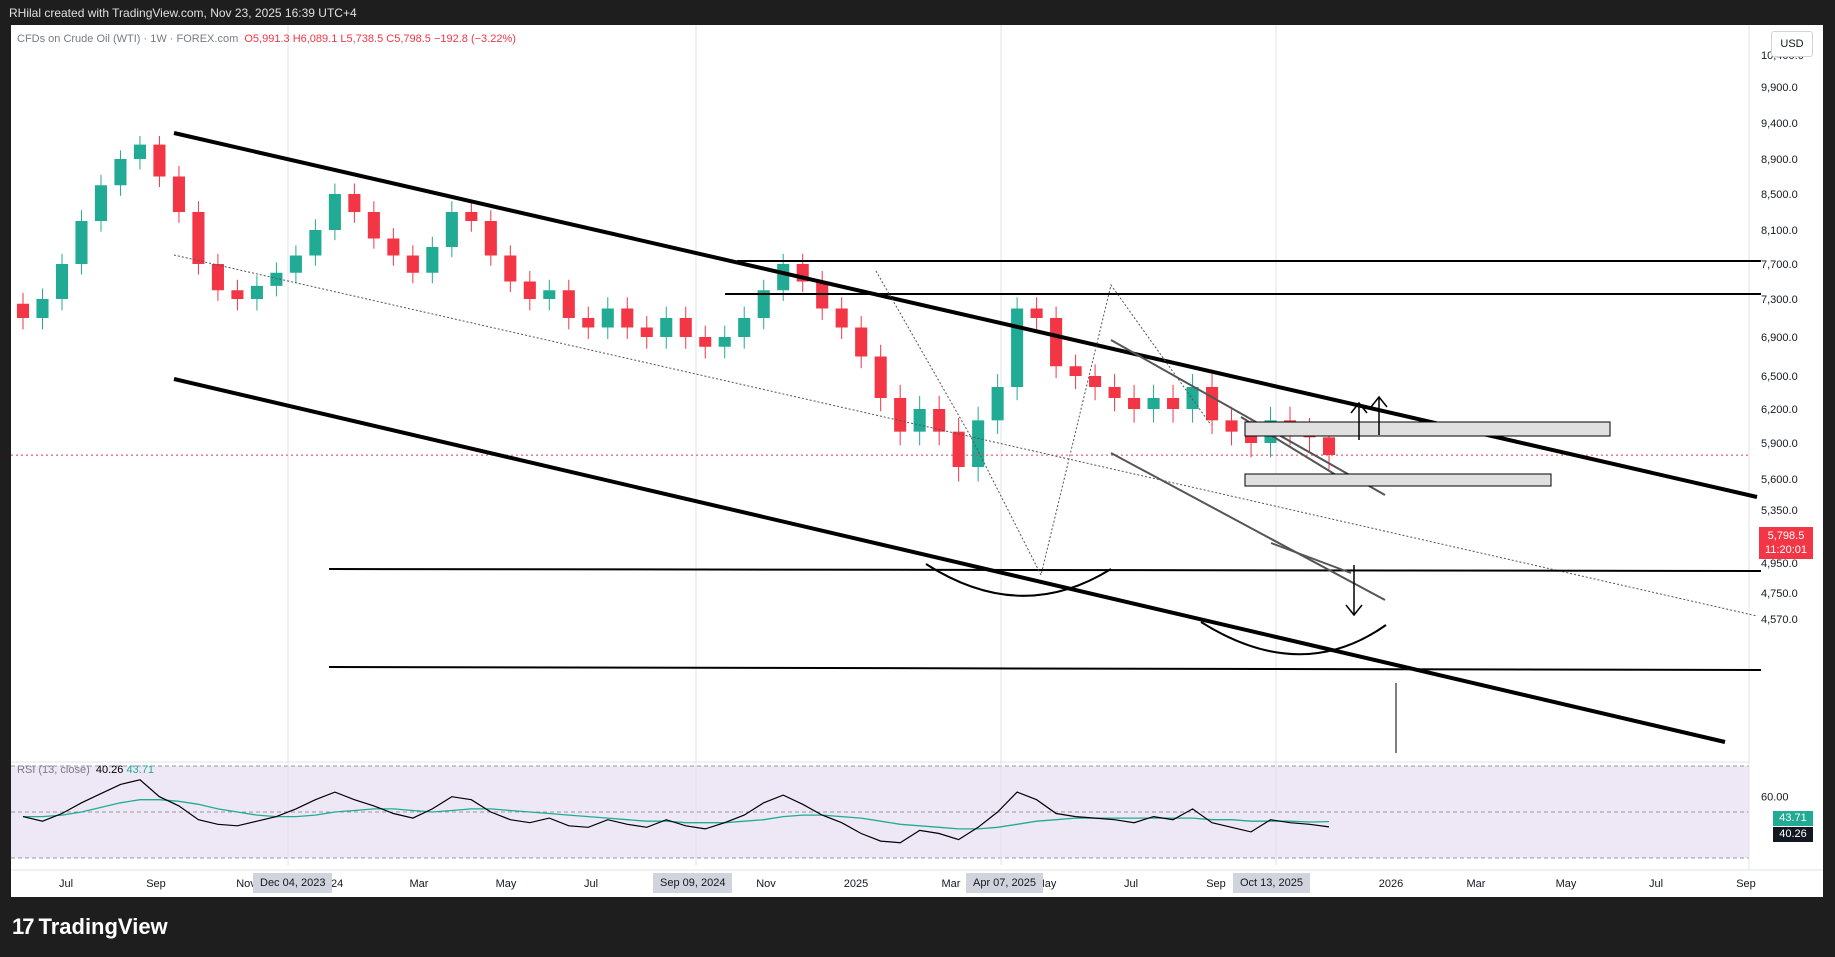 The image size is (1835, 957). I want to click on y-tick-label: 4,950.0, so click(1779, 564).